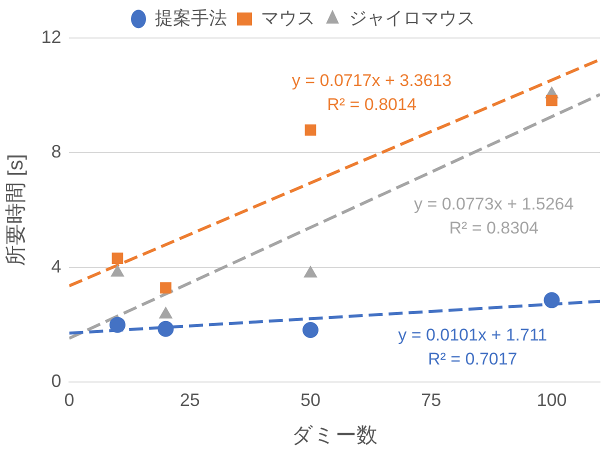  I want to click on x-tick-label: 100, so click(551, 400).